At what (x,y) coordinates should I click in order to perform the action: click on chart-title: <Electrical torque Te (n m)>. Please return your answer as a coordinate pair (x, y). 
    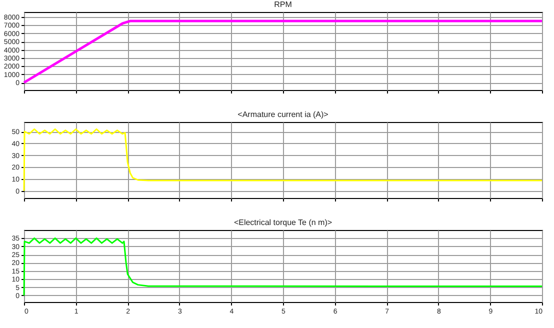
    Looking at the image, I should click on (283, 222).